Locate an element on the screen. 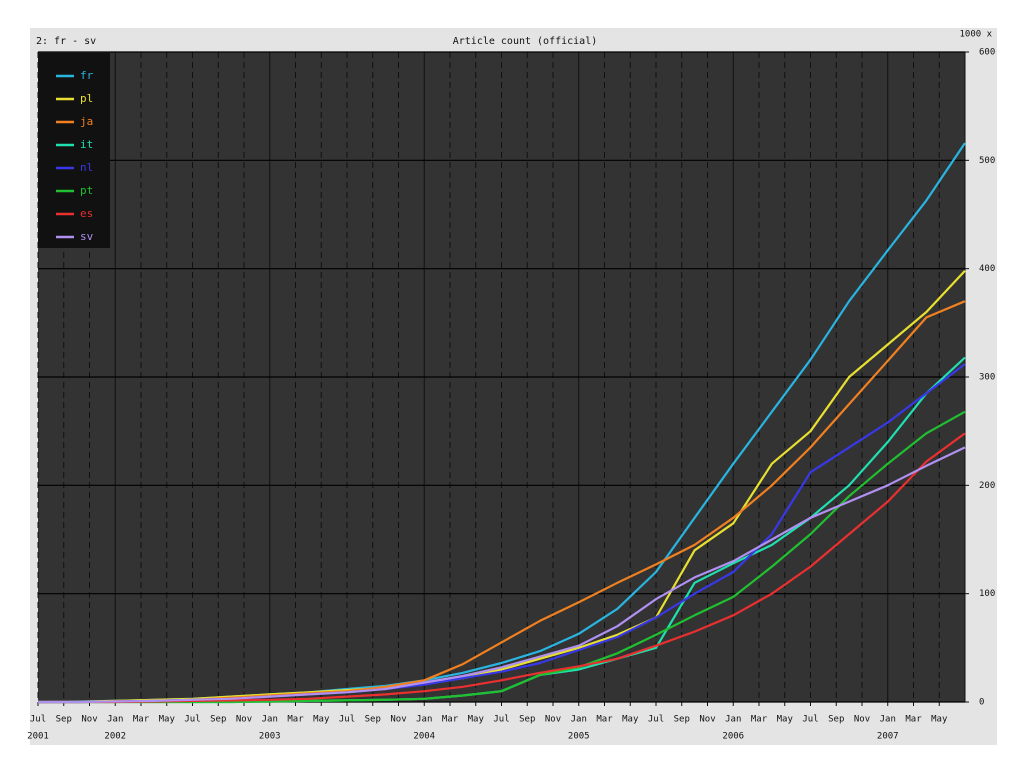 Image resolution: width=1024 pixels, height=768 pixels. legend-label: fr is located at coordinates (87, 75).